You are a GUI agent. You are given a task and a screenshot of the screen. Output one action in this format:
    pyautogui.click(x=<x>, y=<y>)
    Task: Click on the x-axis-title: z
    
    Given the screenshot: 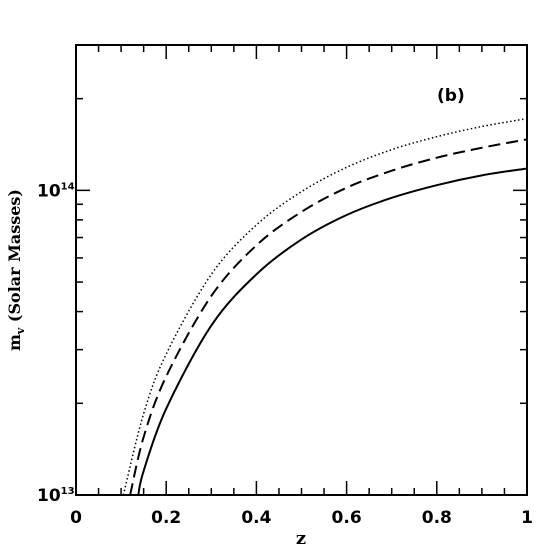 What is the action you would take?
    pyautogui.click(x=301, y=538)
    